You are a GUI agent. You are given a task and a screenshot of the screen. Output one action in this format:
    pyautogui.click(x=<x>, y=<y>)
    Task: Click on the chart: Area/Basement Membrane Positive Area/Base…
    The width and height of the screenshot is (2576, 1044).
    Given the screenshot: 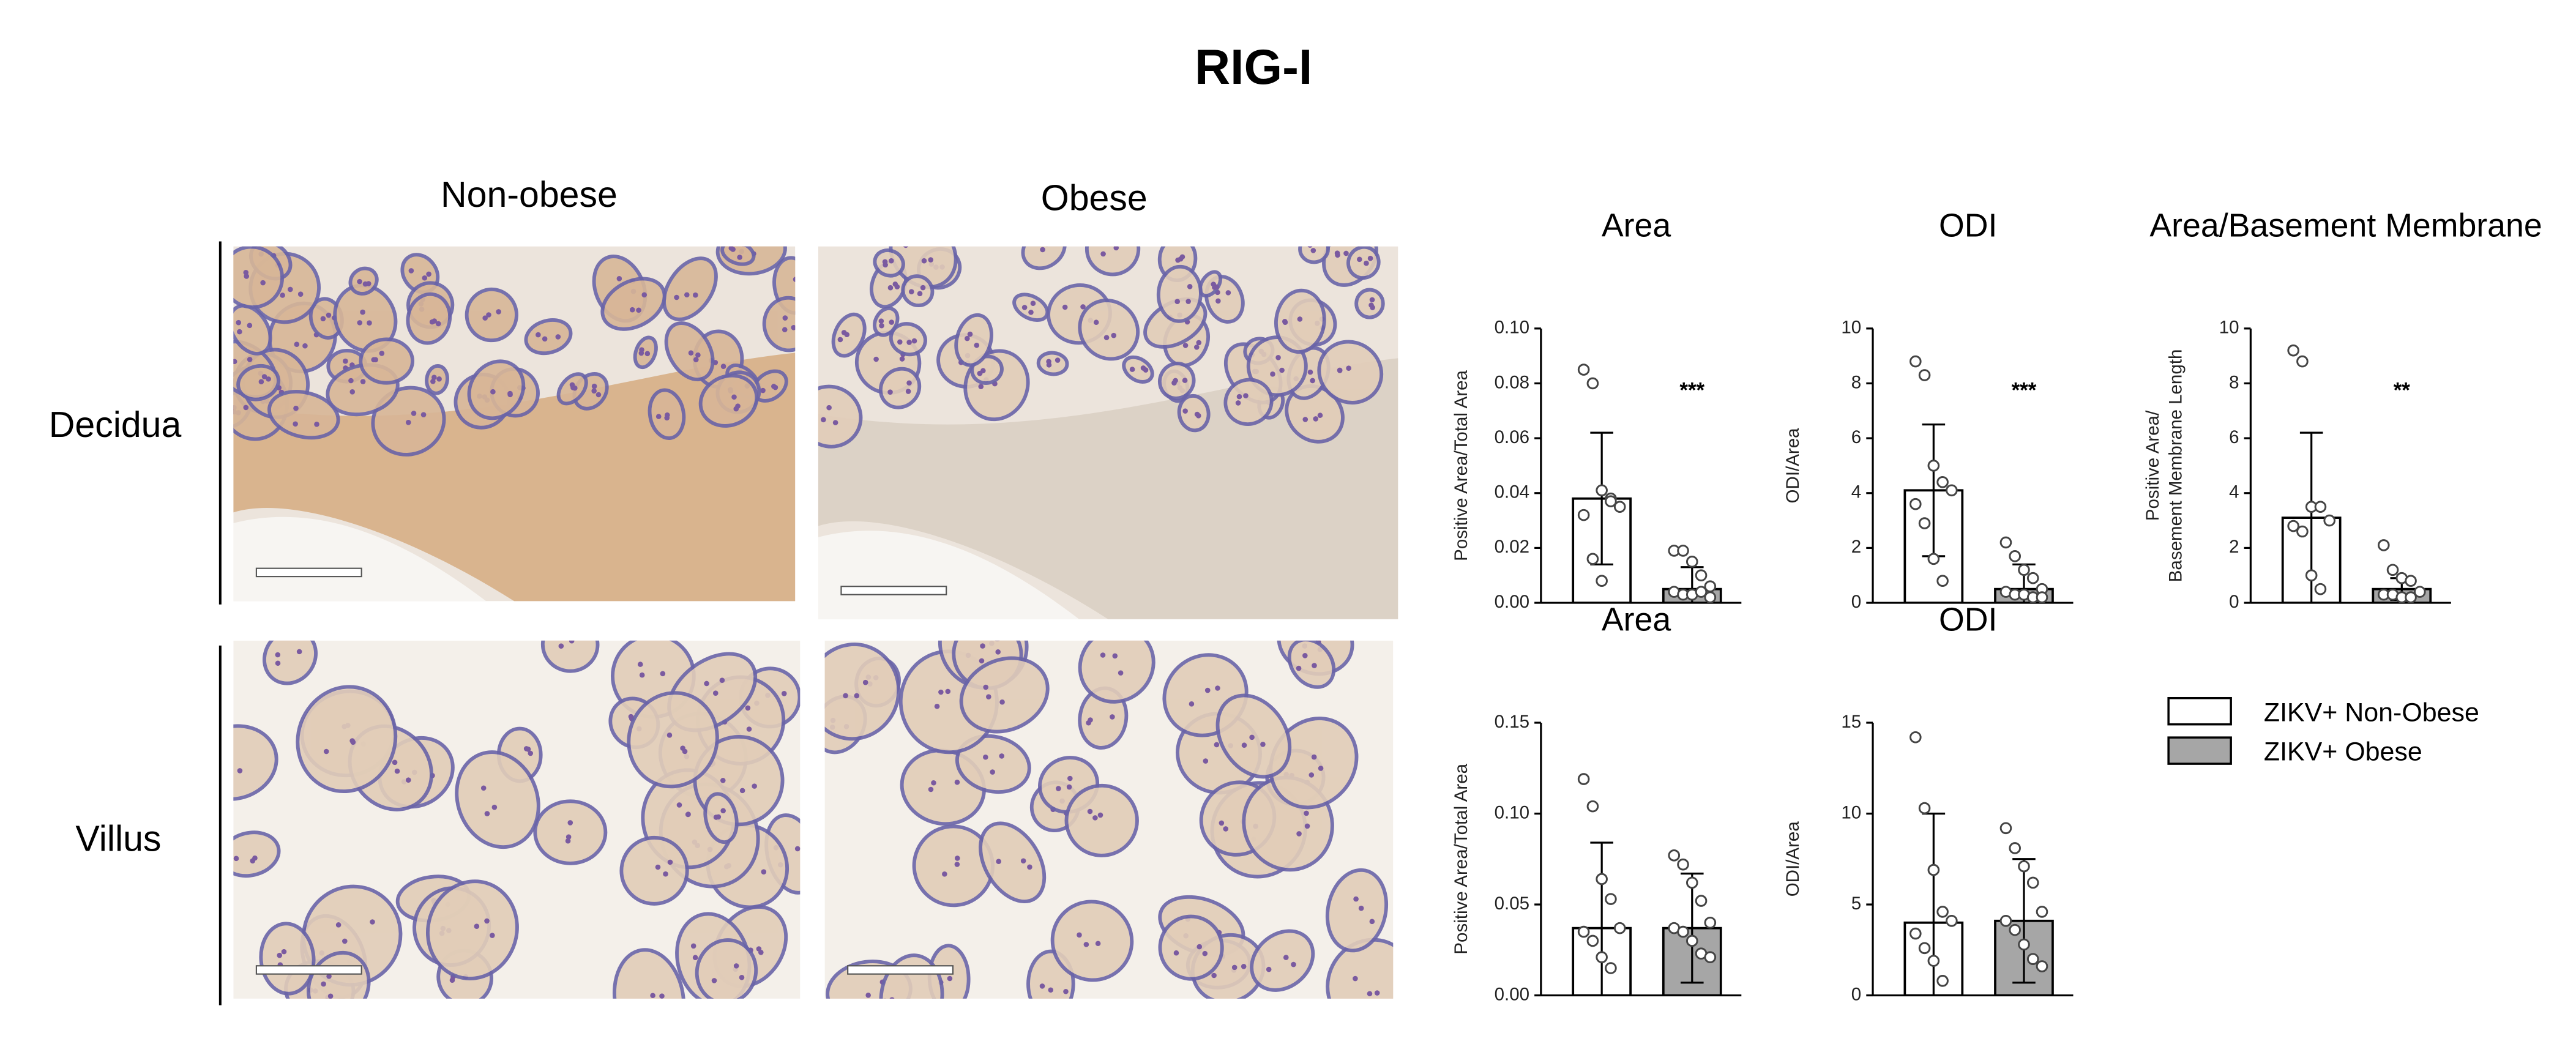 What is the action you would take?
    pyautogui.click(x=2342, y=409)
    